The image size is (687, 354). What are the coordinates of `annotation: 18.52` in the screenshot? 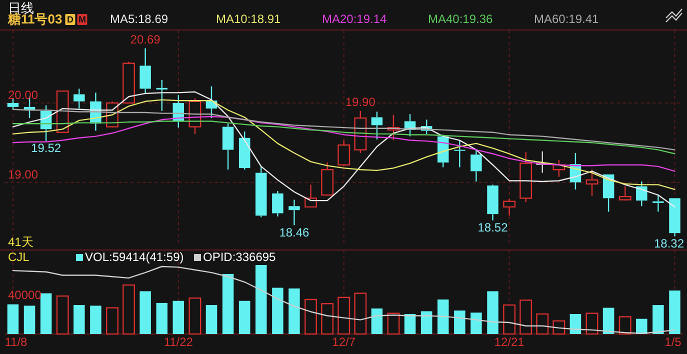 It's located at (493, 227).